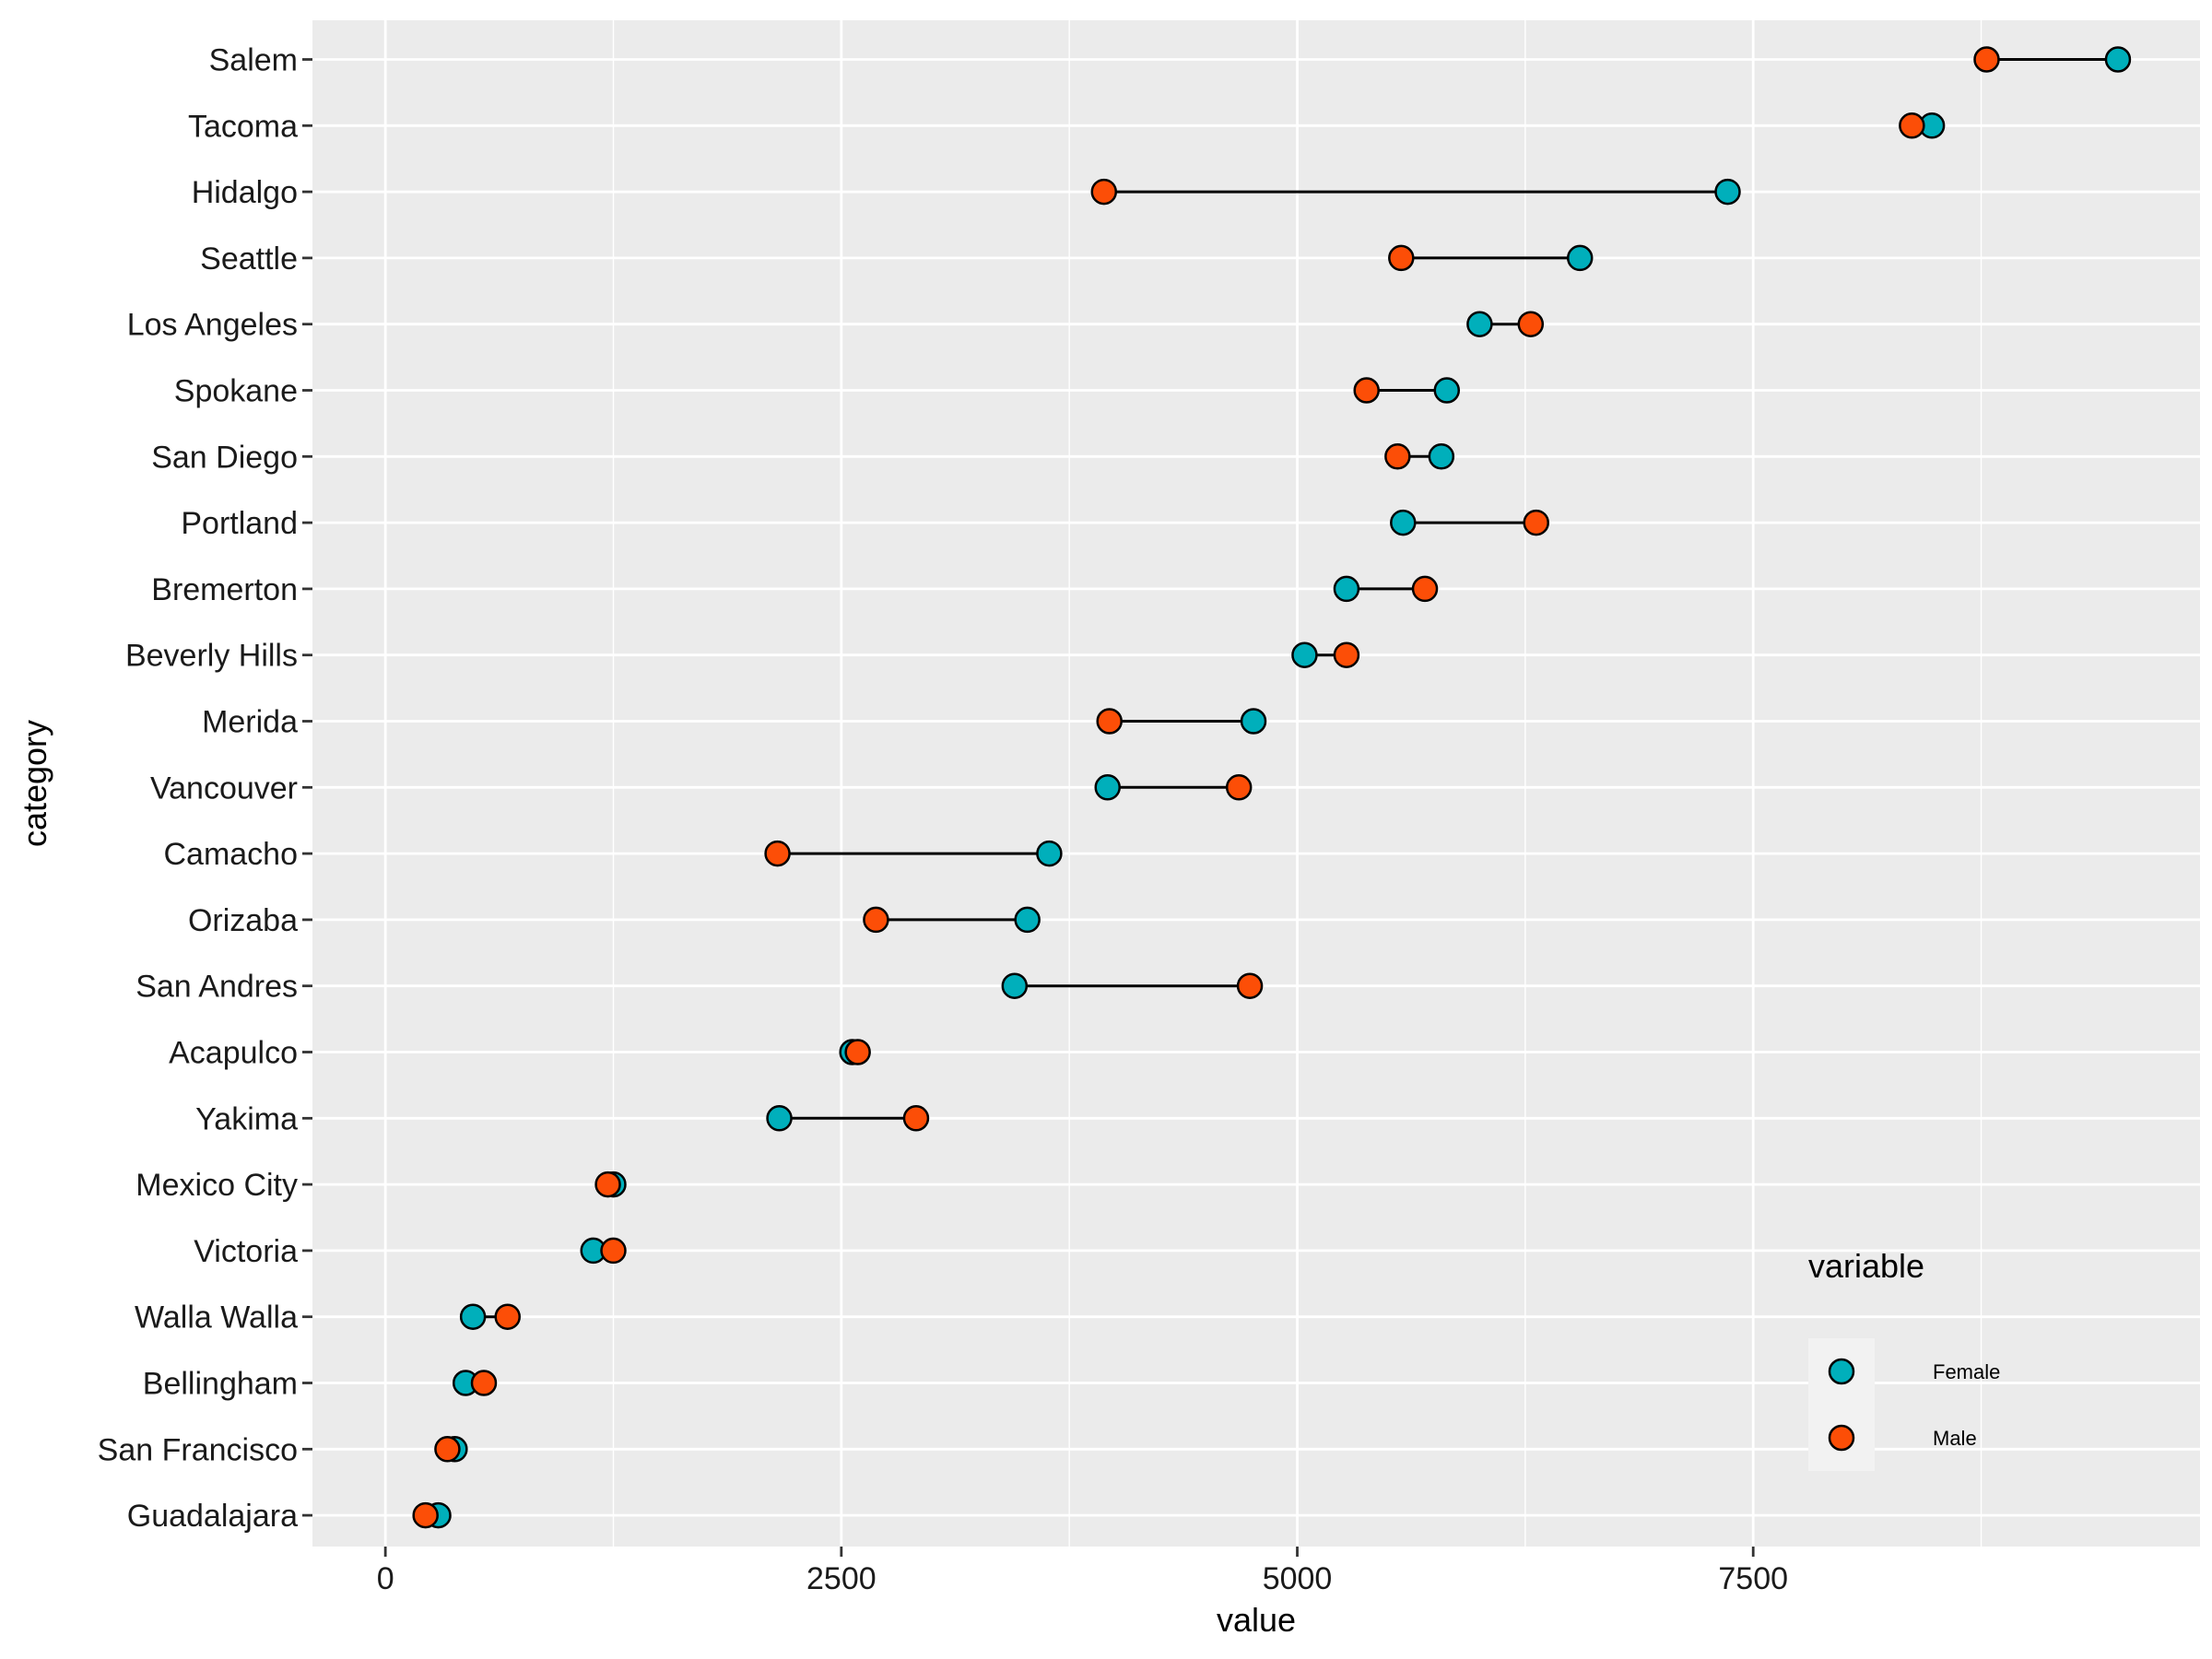 The height and width of the screenshot is (1659, 2212). Describe the element at coordinates (1904, 1359) in the screenshot. I see `legend: variable Female Male` at that location.